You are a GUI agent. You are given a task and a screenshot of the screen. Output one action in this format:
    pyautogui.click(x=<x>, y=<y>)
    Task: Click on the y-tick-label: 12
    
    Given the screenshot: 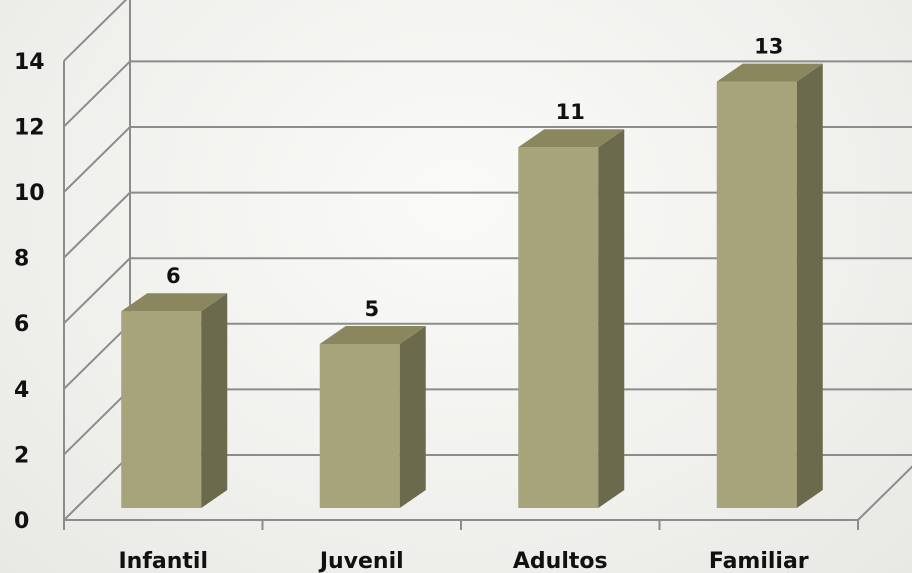 What is the action you would take?
    pyautogui.click(x=29, y=127)
    